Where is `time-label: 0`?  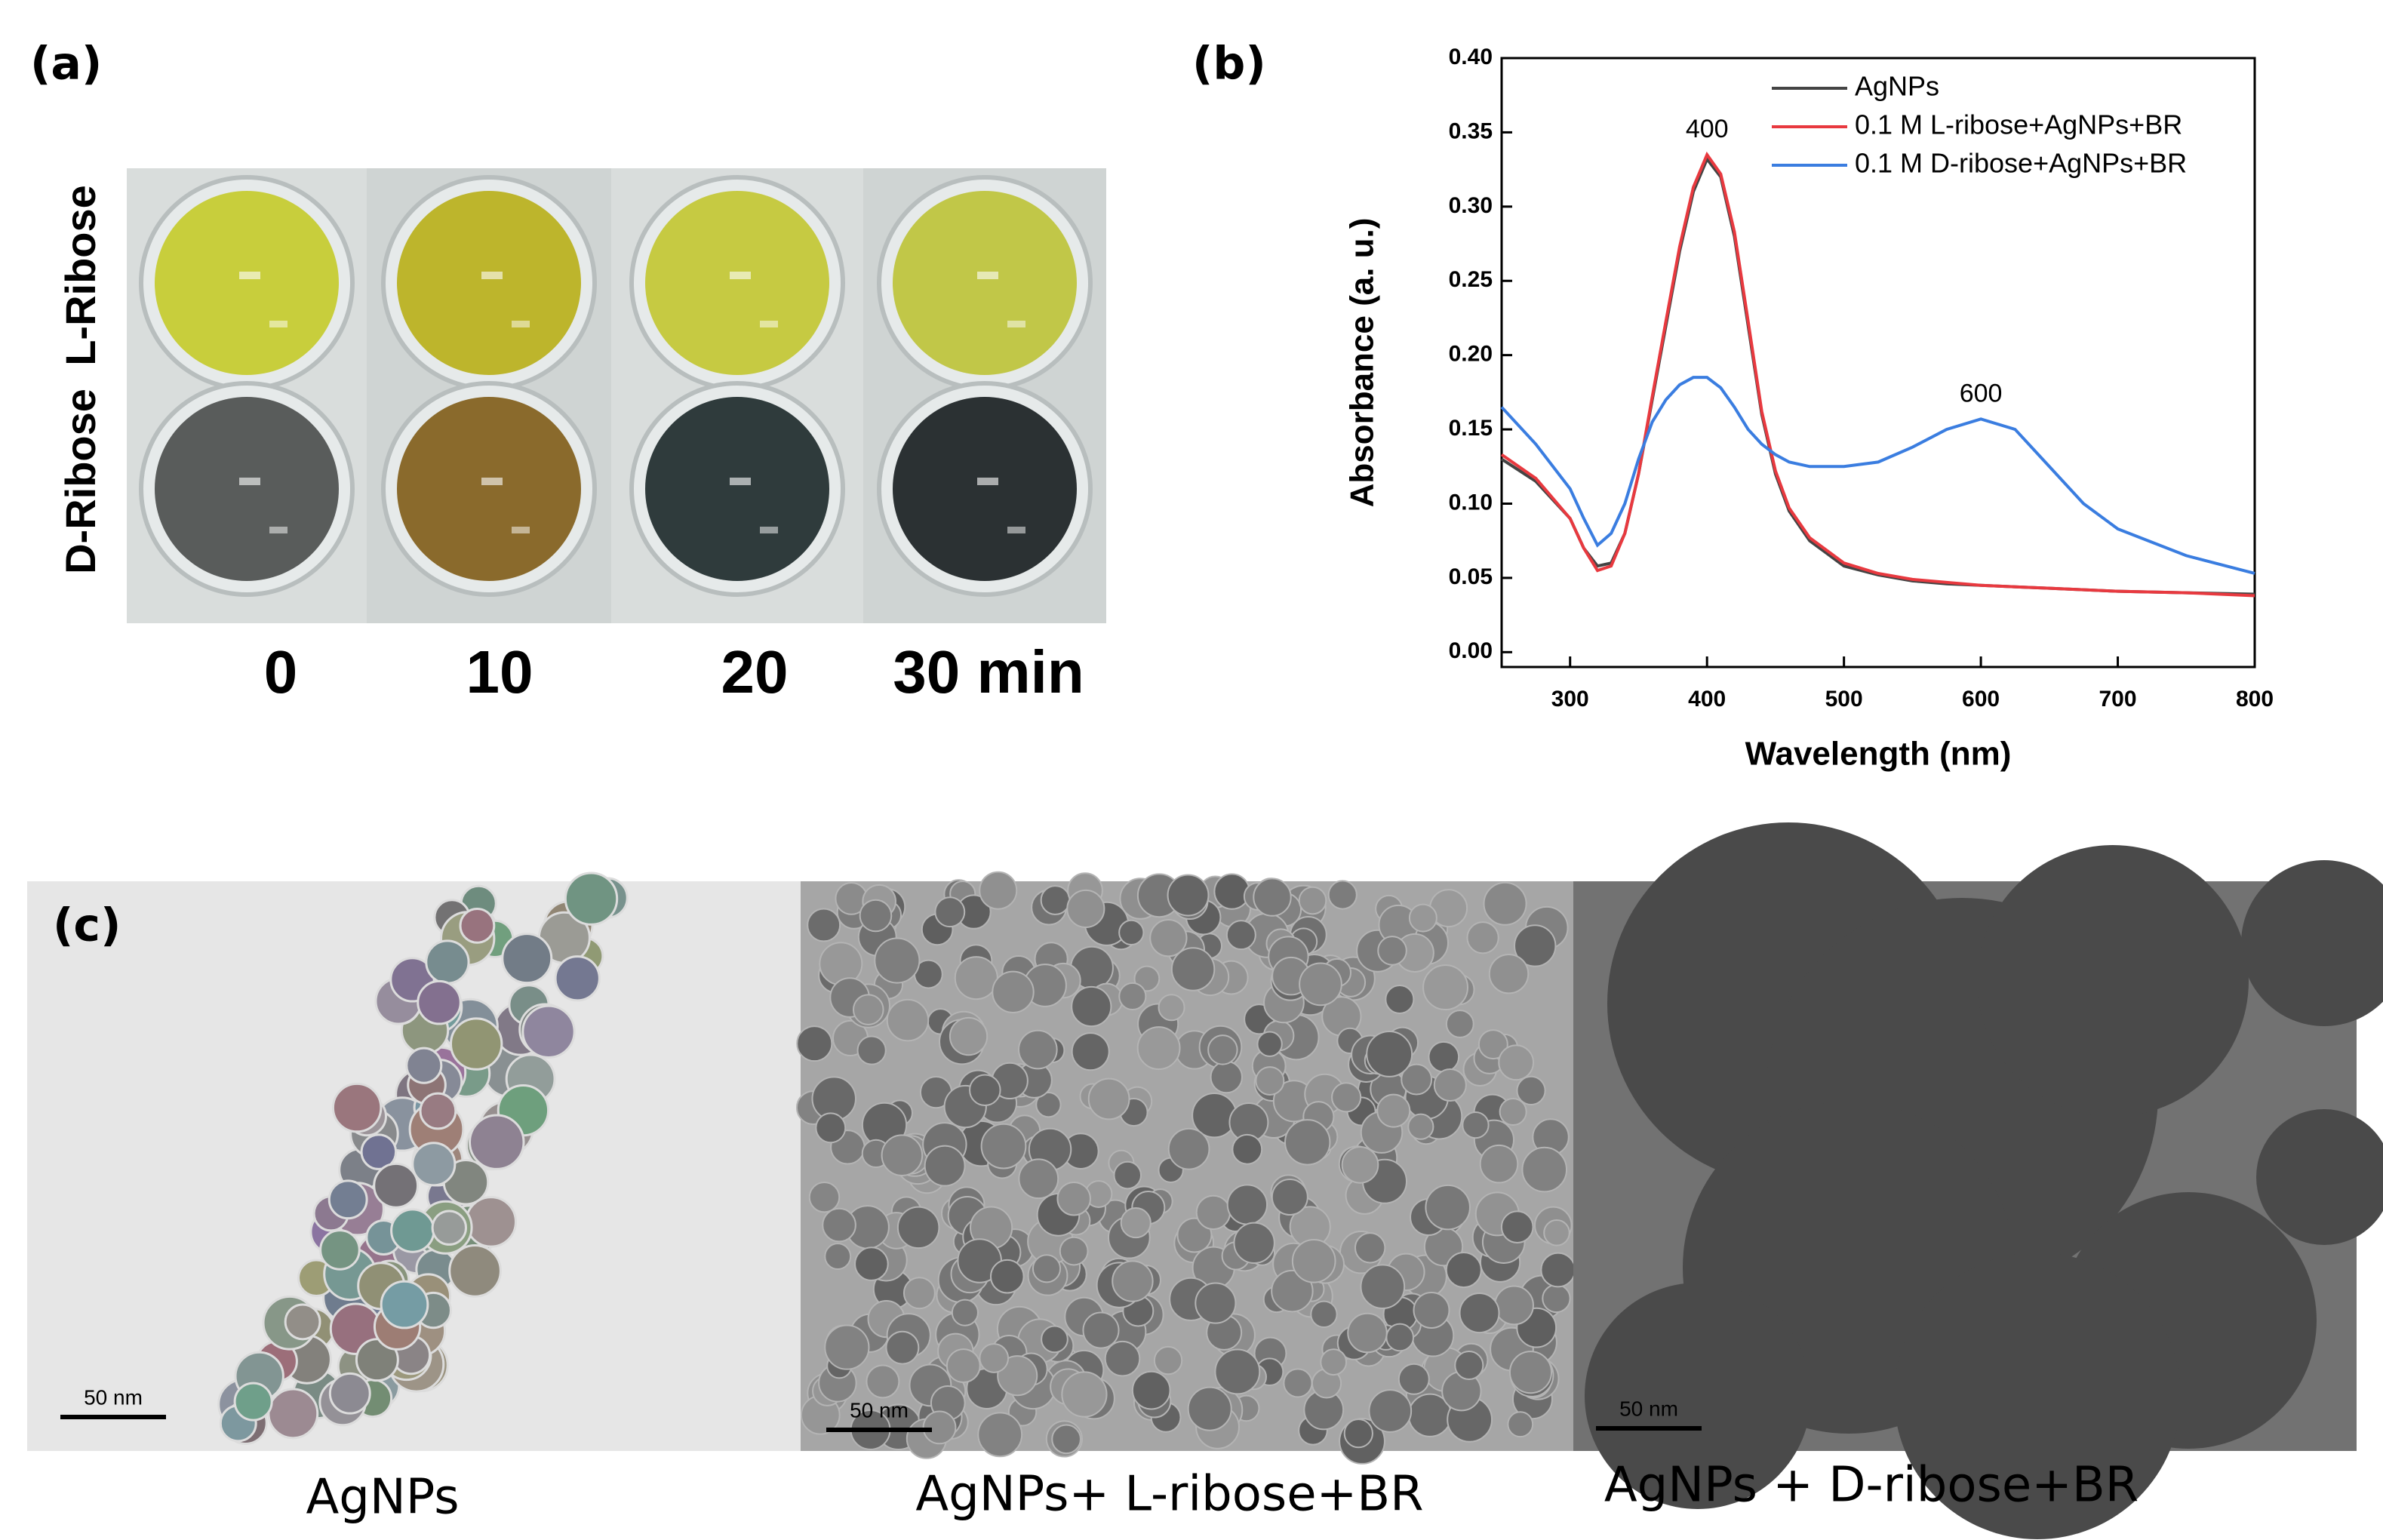
time-label: 0 is located at coordinates (281, 671).